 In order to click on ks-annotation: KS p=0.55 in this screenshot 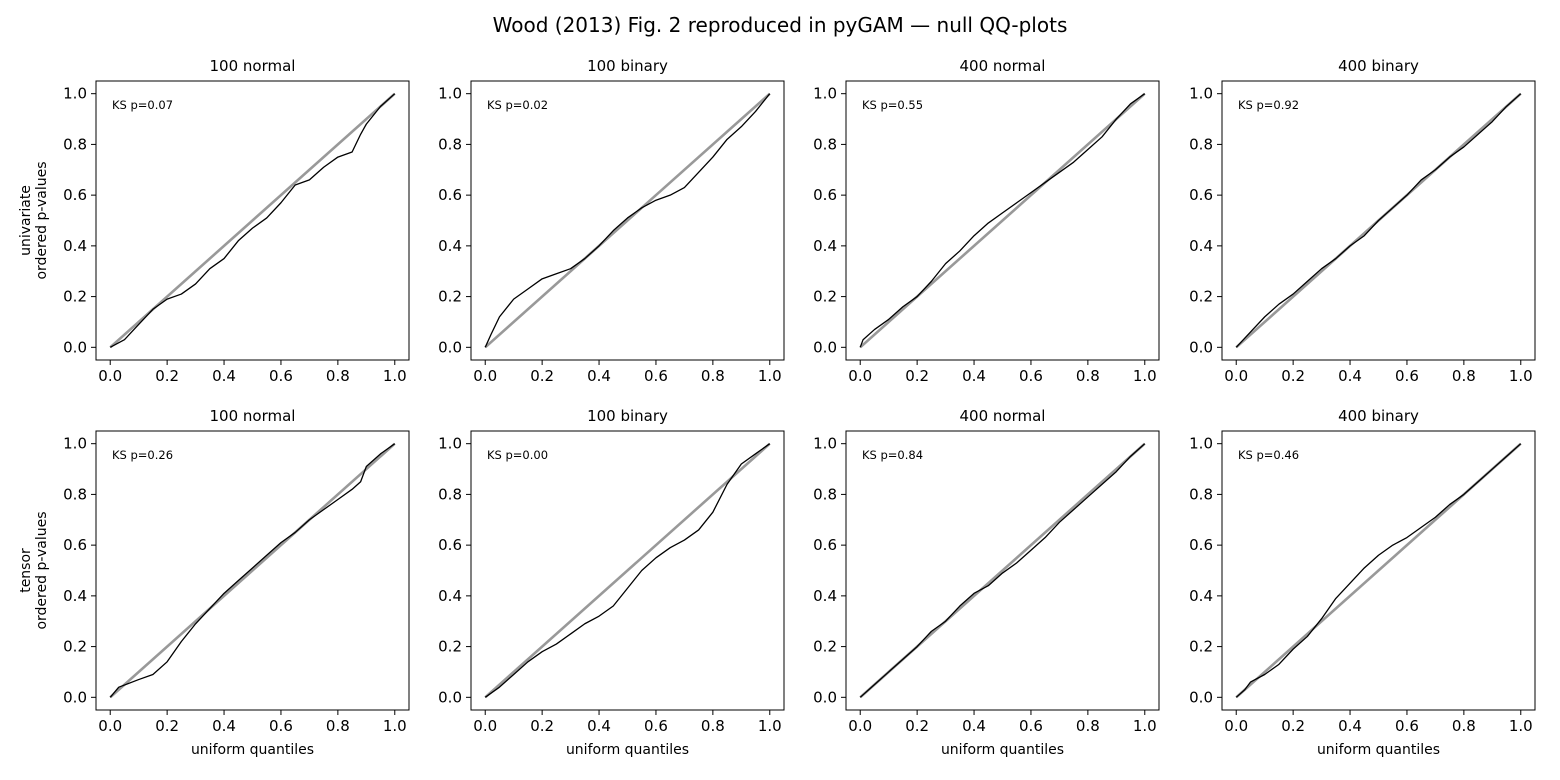, I will do `click(892, 105)`.